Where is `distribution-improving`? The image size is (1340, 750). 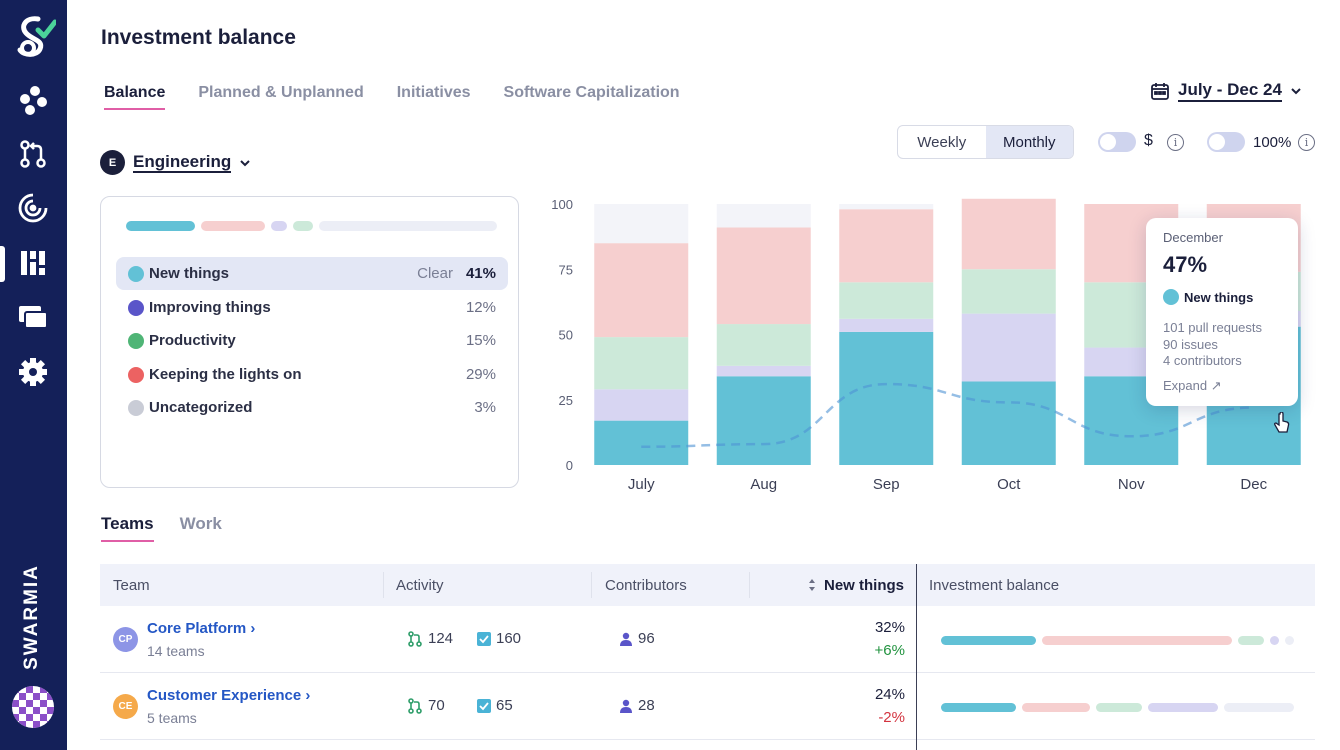
distribution-improving is located at coordinates (279, 226).